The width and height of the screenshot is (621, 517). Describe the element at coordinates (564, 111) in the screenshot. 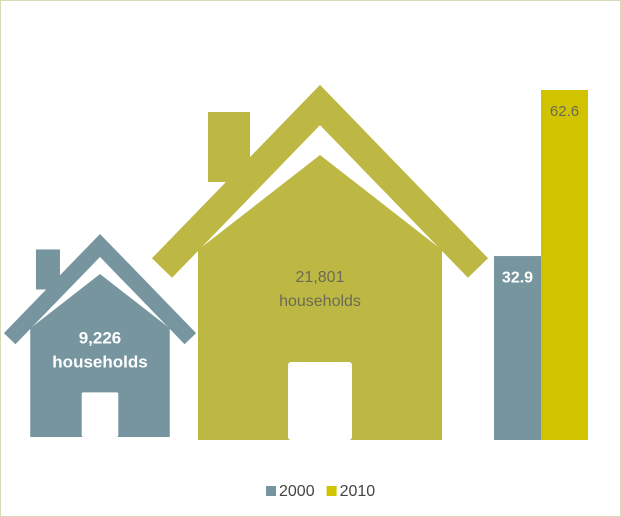

I see `bar-value-label: 62.6` at that location.